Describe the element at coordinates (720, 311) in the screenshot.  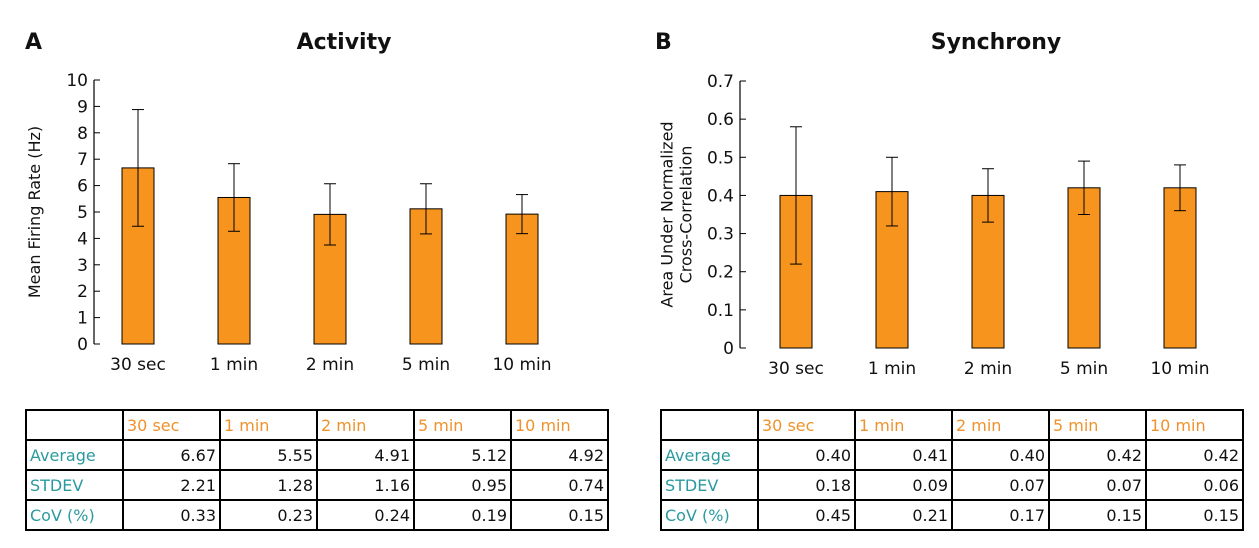
I see `y-tick-label: 0.1` at that location.